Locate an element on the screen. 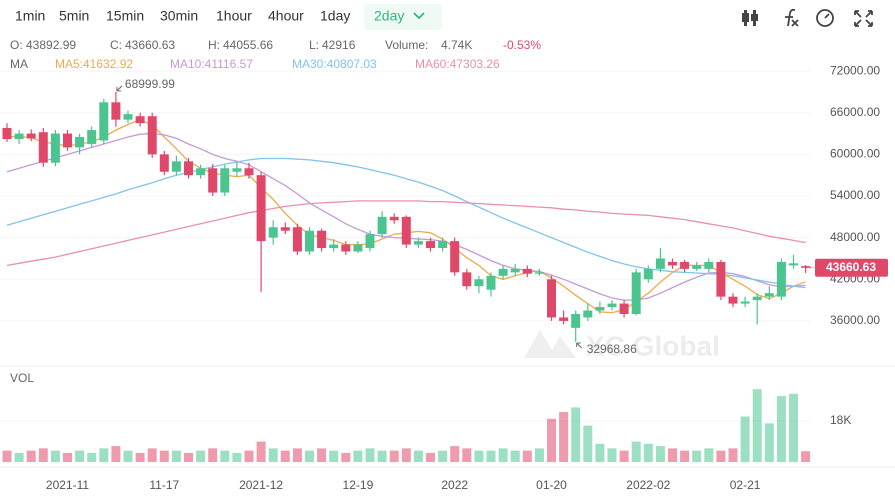 The height and width of the screenshot is (498, 895). formula-icon is located at coordinates (792, 17).